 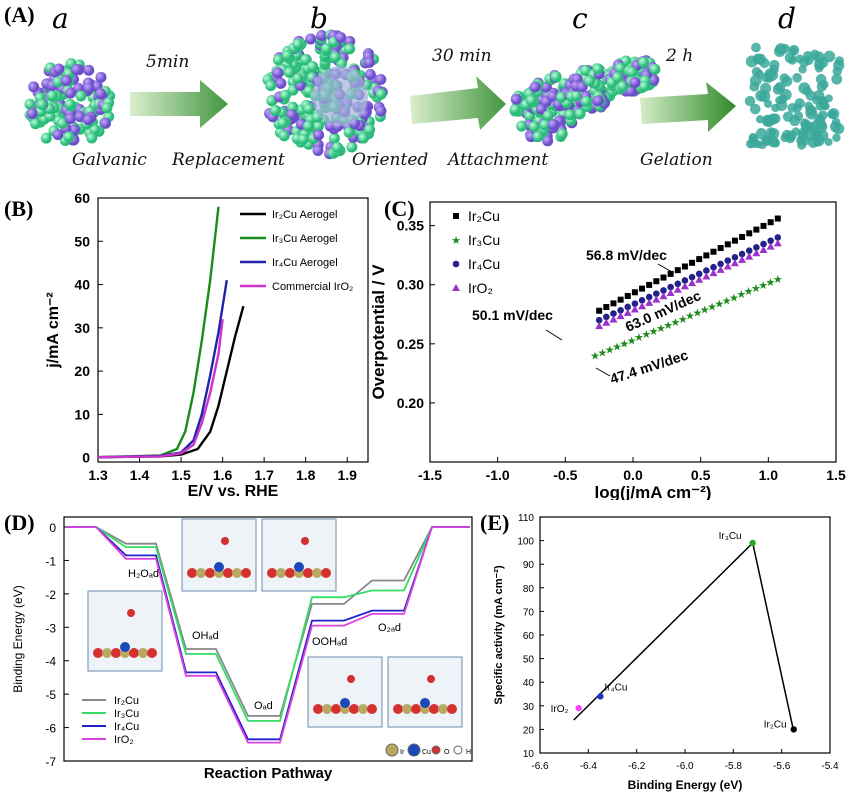 What do you see at coordinates (701, 475) in the screenshot?
I see `x-tick-label: 0.5` at bounding box center [701, 475].